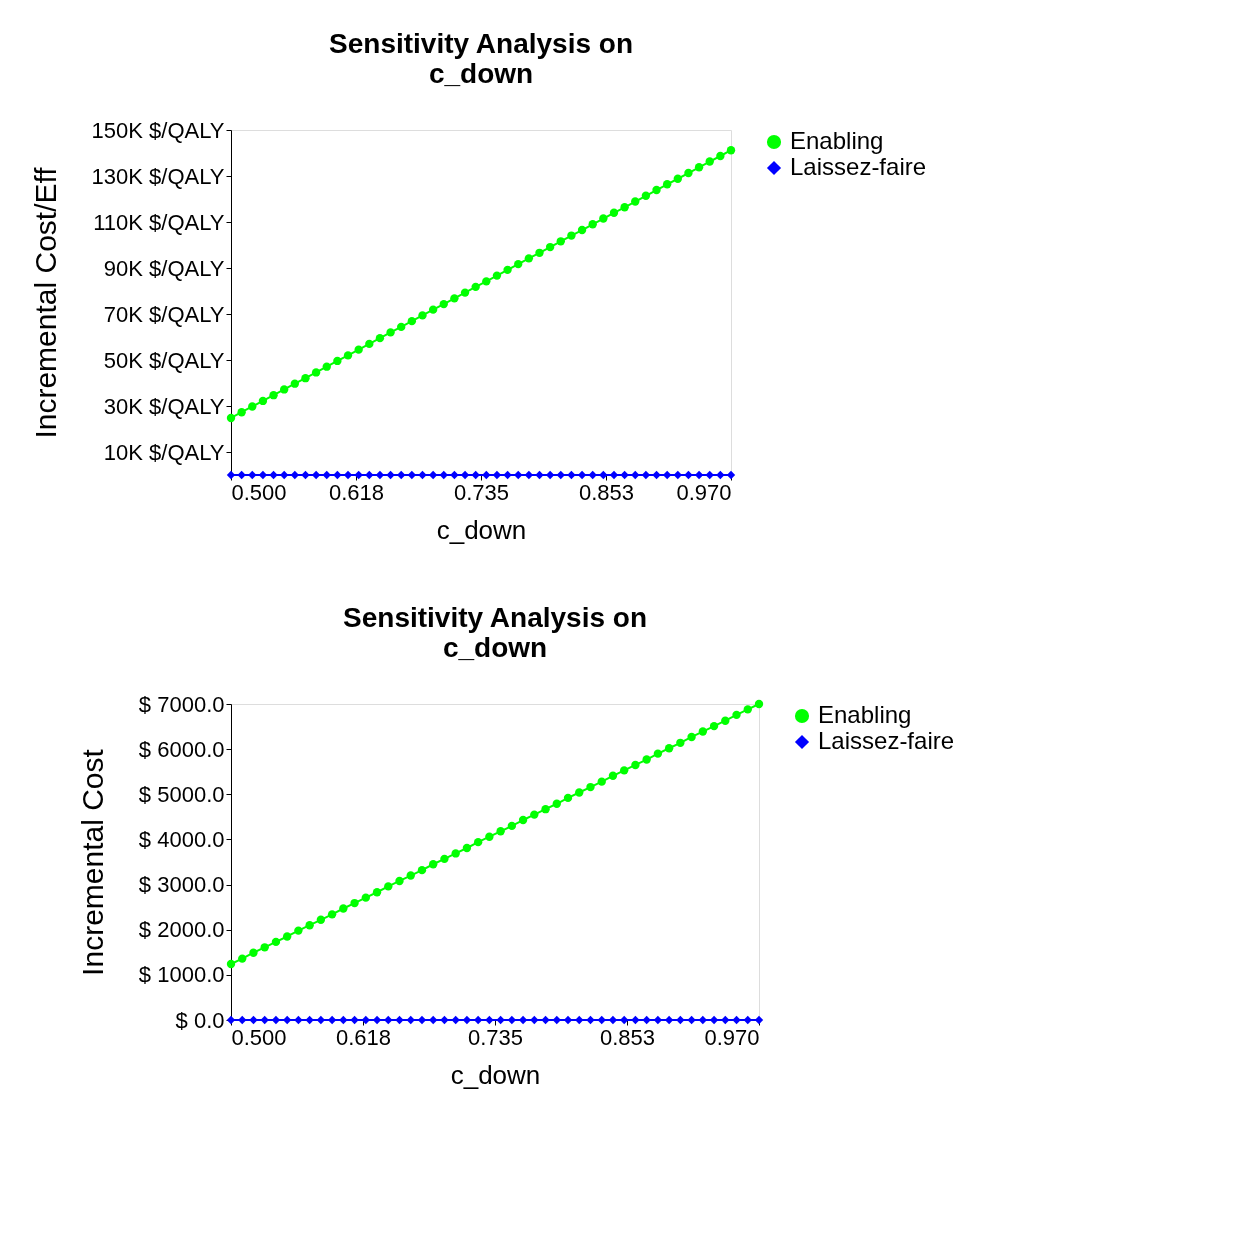 The width and height of the screenshot is (1242, 1240). Describe the element at coordinates (181, 975) in the screenshot. I see `y-tick-label: $ 1000.0` at that location.